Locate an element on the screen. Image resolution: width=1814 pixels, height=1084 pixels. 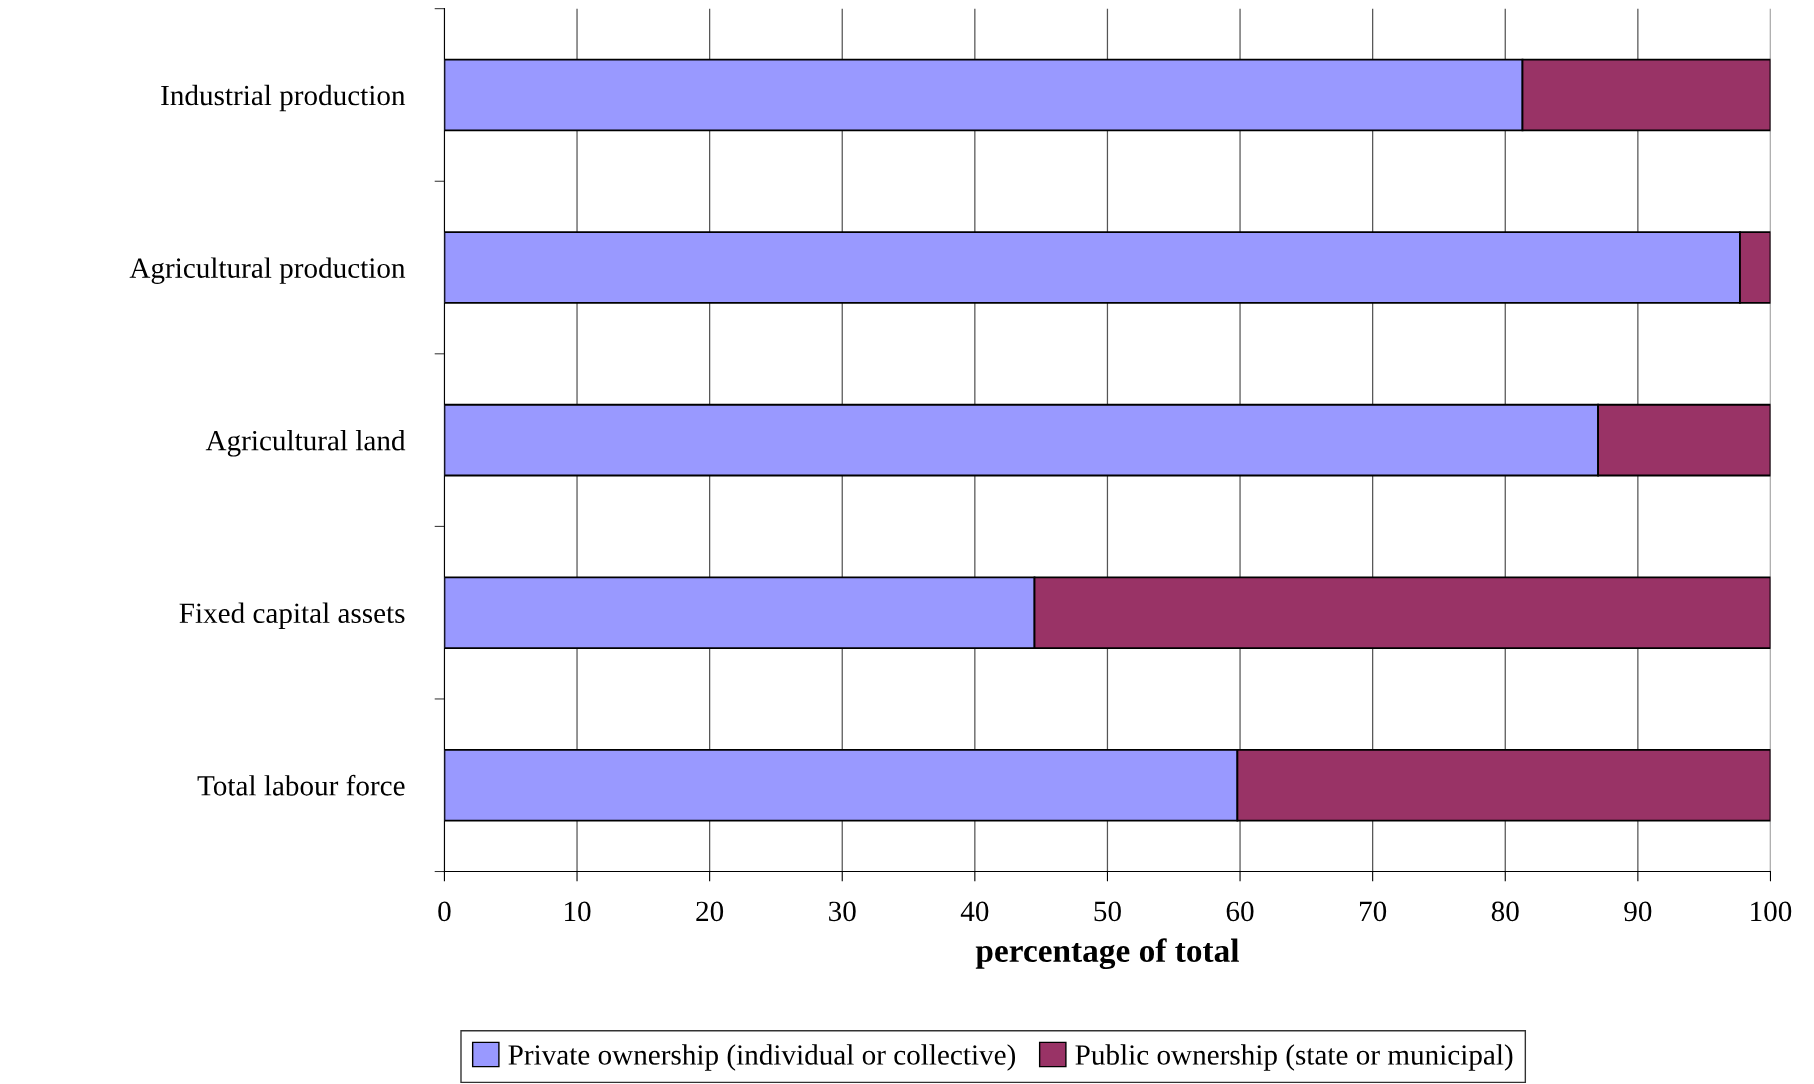
x-tick-label: 40 is located at coordinates (974, 911).